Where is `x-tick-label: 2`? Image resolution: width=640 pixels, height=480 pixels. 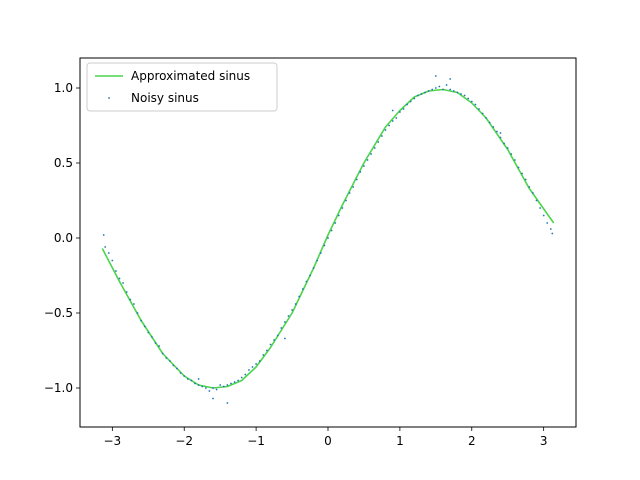 x-tick-label: 2 is located at coordinates (472, 441).